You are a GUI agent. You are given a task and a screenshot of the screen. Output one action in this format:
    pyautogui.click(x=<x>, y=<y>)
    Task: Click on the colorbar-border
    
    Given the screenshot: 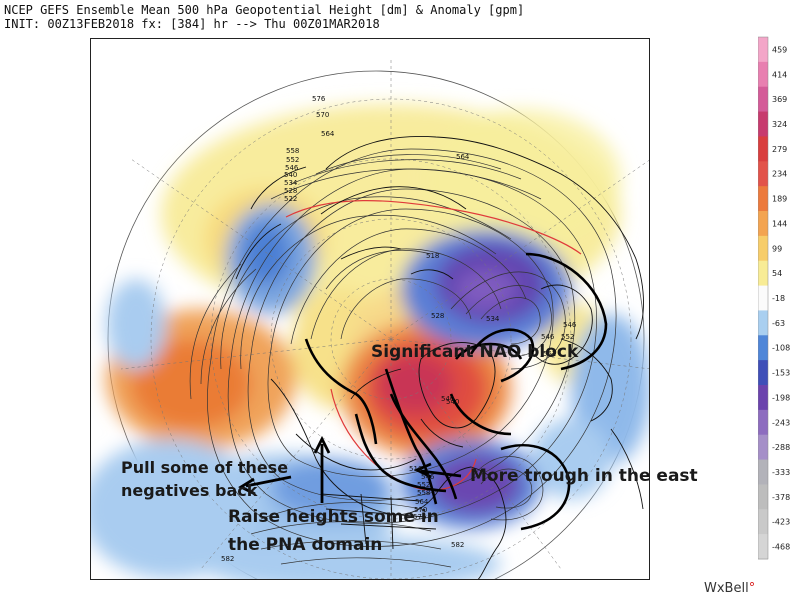 What is the action you would take?
    pyautogui.click(x=763, y=298)
    